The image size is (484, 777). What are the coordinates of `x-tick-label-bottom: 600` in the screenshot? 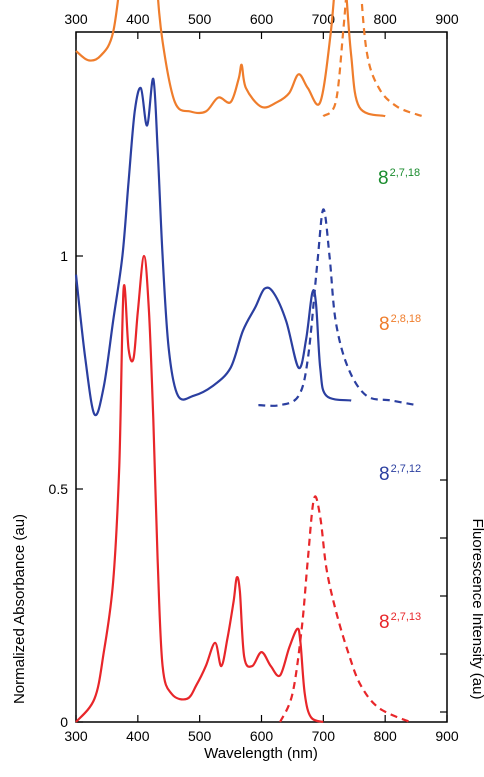 It's located at (262, 736).